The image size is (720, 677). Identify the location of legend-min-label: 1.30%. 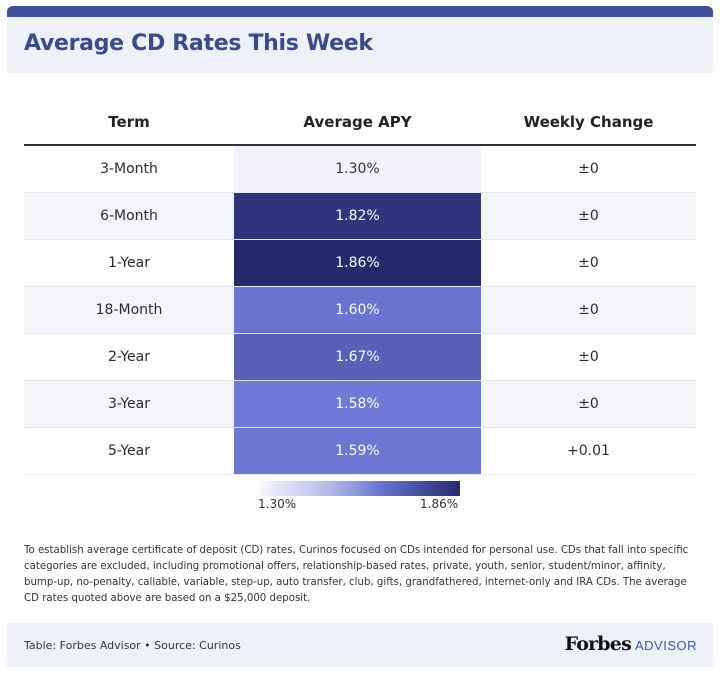
(277, 504).